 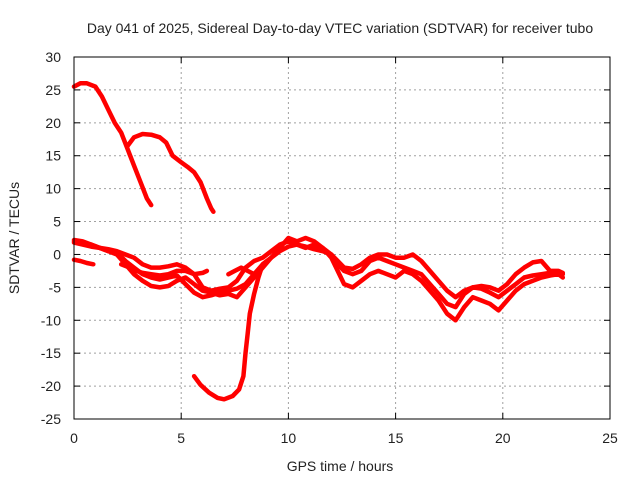 I want to click on y-axis-label: SDTVAR / TECUs, so click(x=14, y=238).